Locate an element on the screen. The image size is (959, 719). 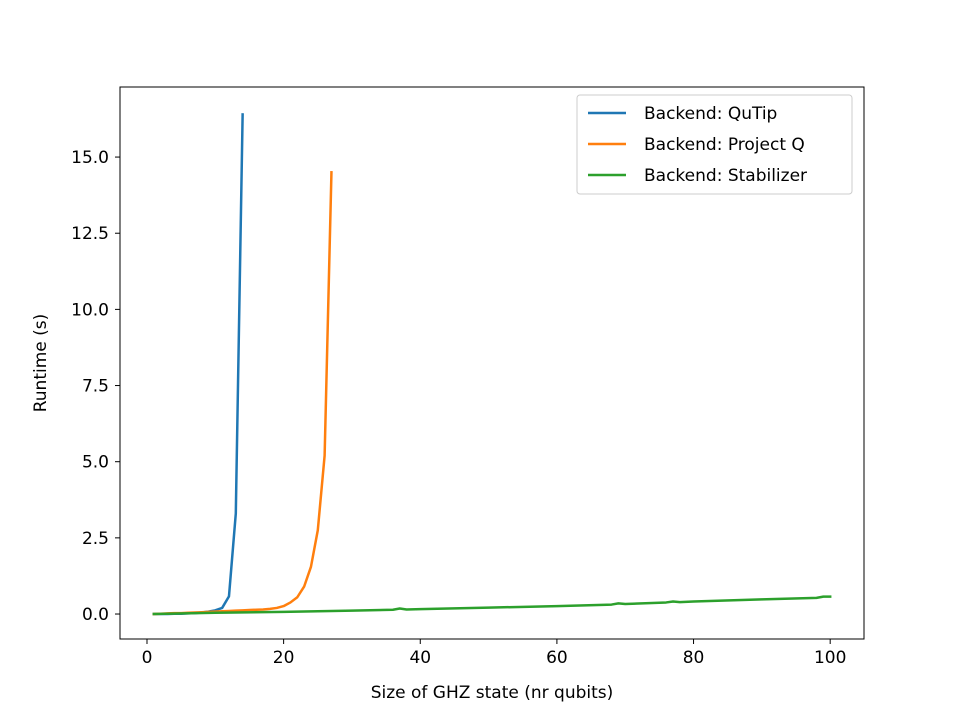
legend-label-backend-stabilizer: Backend: Stabilizer is located at coordinates (725, 176).